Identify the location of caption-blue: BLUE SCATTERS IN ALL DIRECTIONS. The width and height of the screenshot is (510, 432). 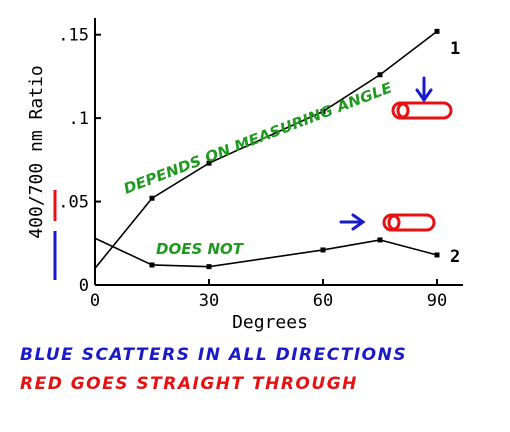
(214, 355).